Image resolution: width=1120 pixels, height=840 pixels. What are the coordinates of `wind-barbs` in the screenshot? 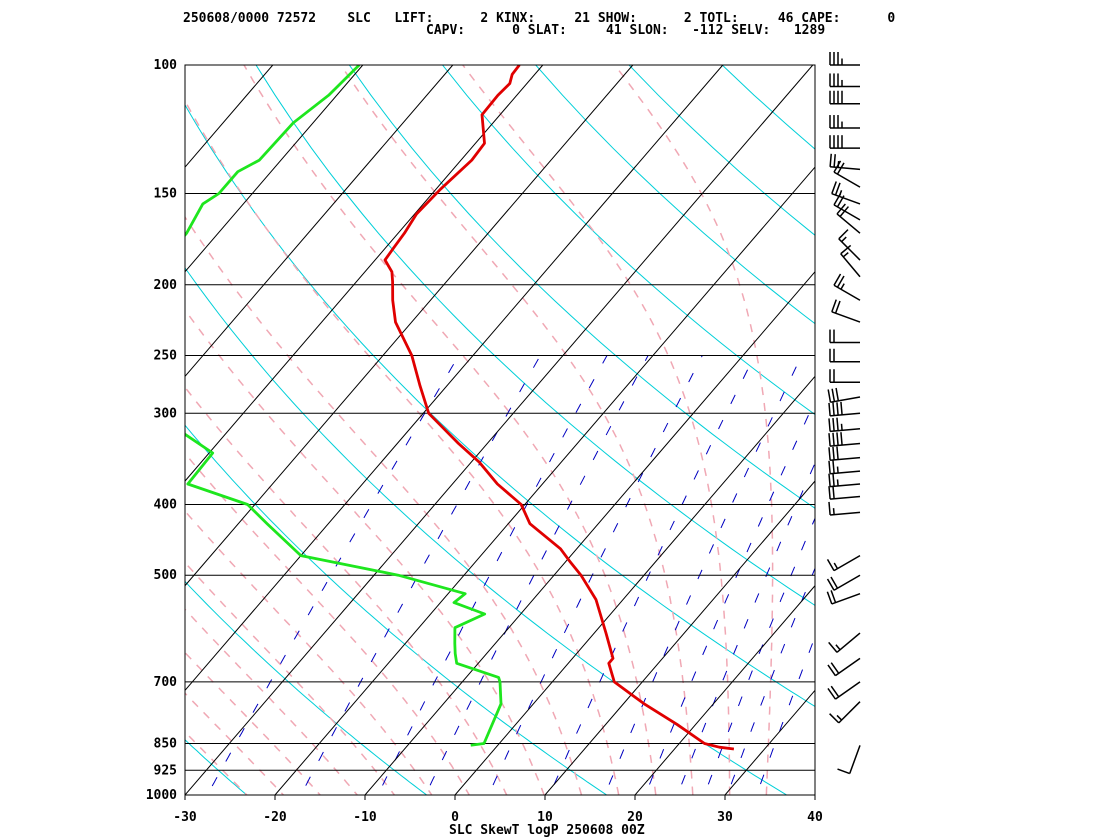 It's located at (843, 413).